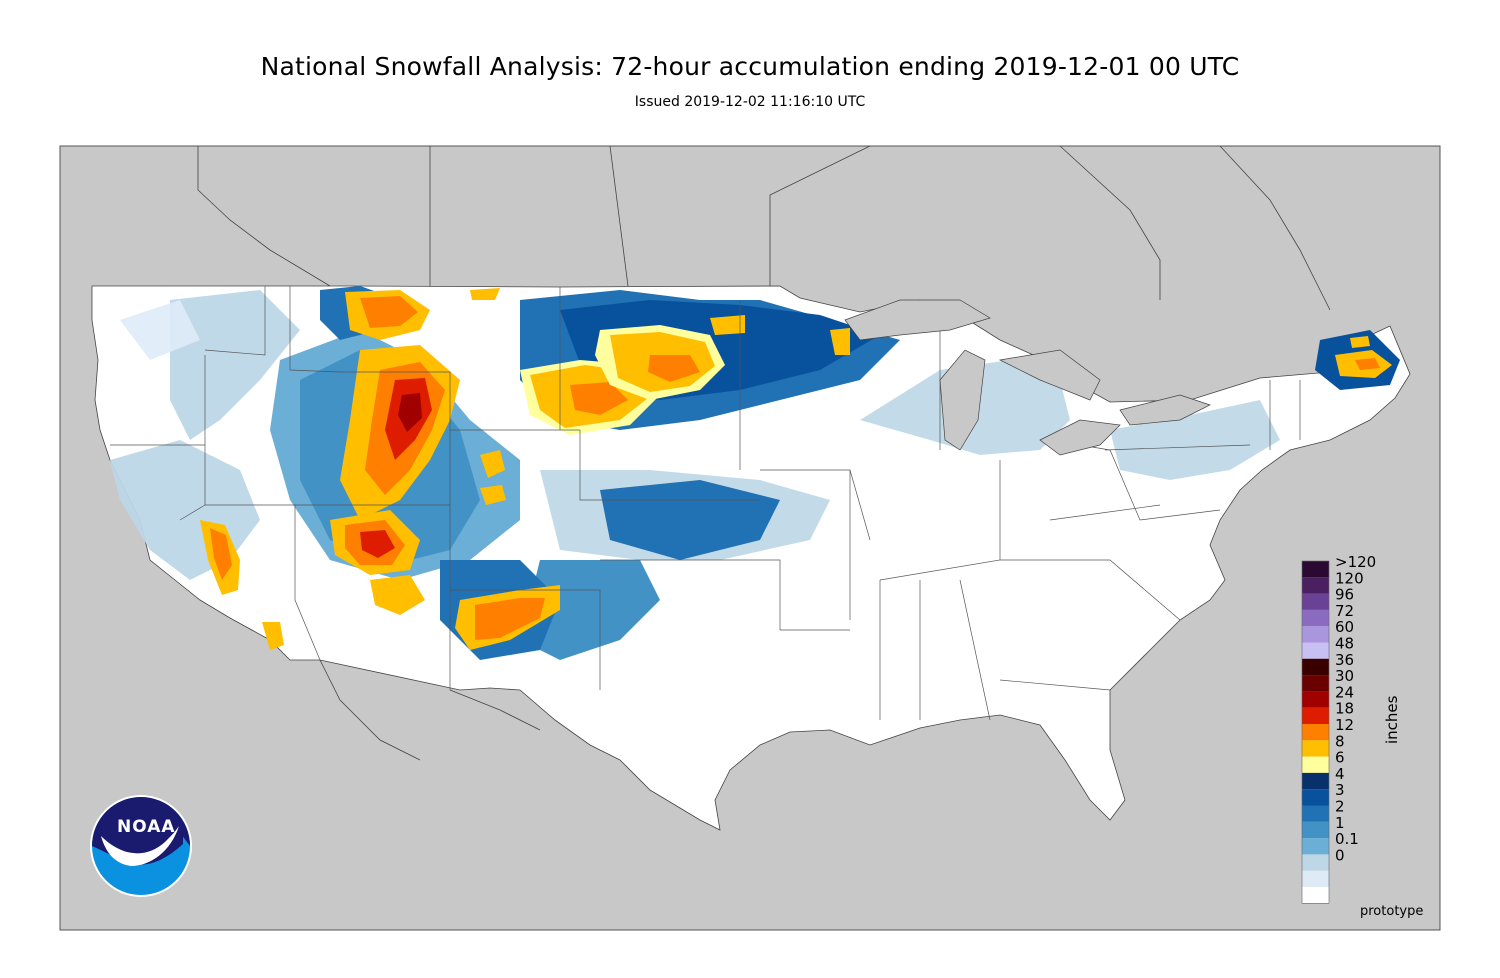  I want to click on prototype-label: prototype, so click(1391, 911).